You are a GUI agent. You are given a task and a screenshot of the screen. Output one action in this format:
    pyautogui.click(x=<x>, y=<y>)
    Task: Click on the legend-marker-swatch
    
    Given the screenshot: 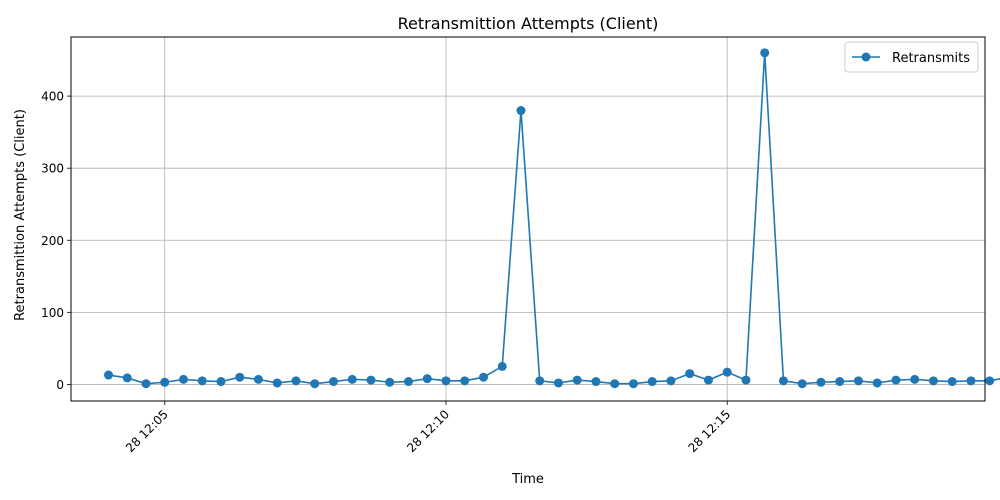 What is the action you would take?
    pyautogui.click(x=866, y=57)
    